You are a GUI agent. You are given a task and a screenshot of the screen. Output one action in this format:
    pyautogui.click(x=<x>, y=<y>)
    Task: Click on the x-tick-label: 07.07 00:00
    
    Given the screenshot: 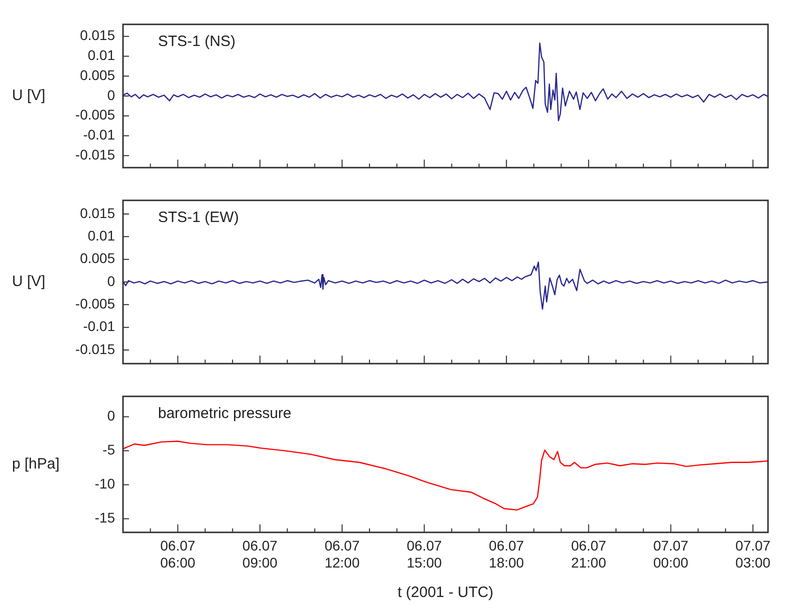 What is the action you would take?
    pyautogui.click(x=670, y=554)
    